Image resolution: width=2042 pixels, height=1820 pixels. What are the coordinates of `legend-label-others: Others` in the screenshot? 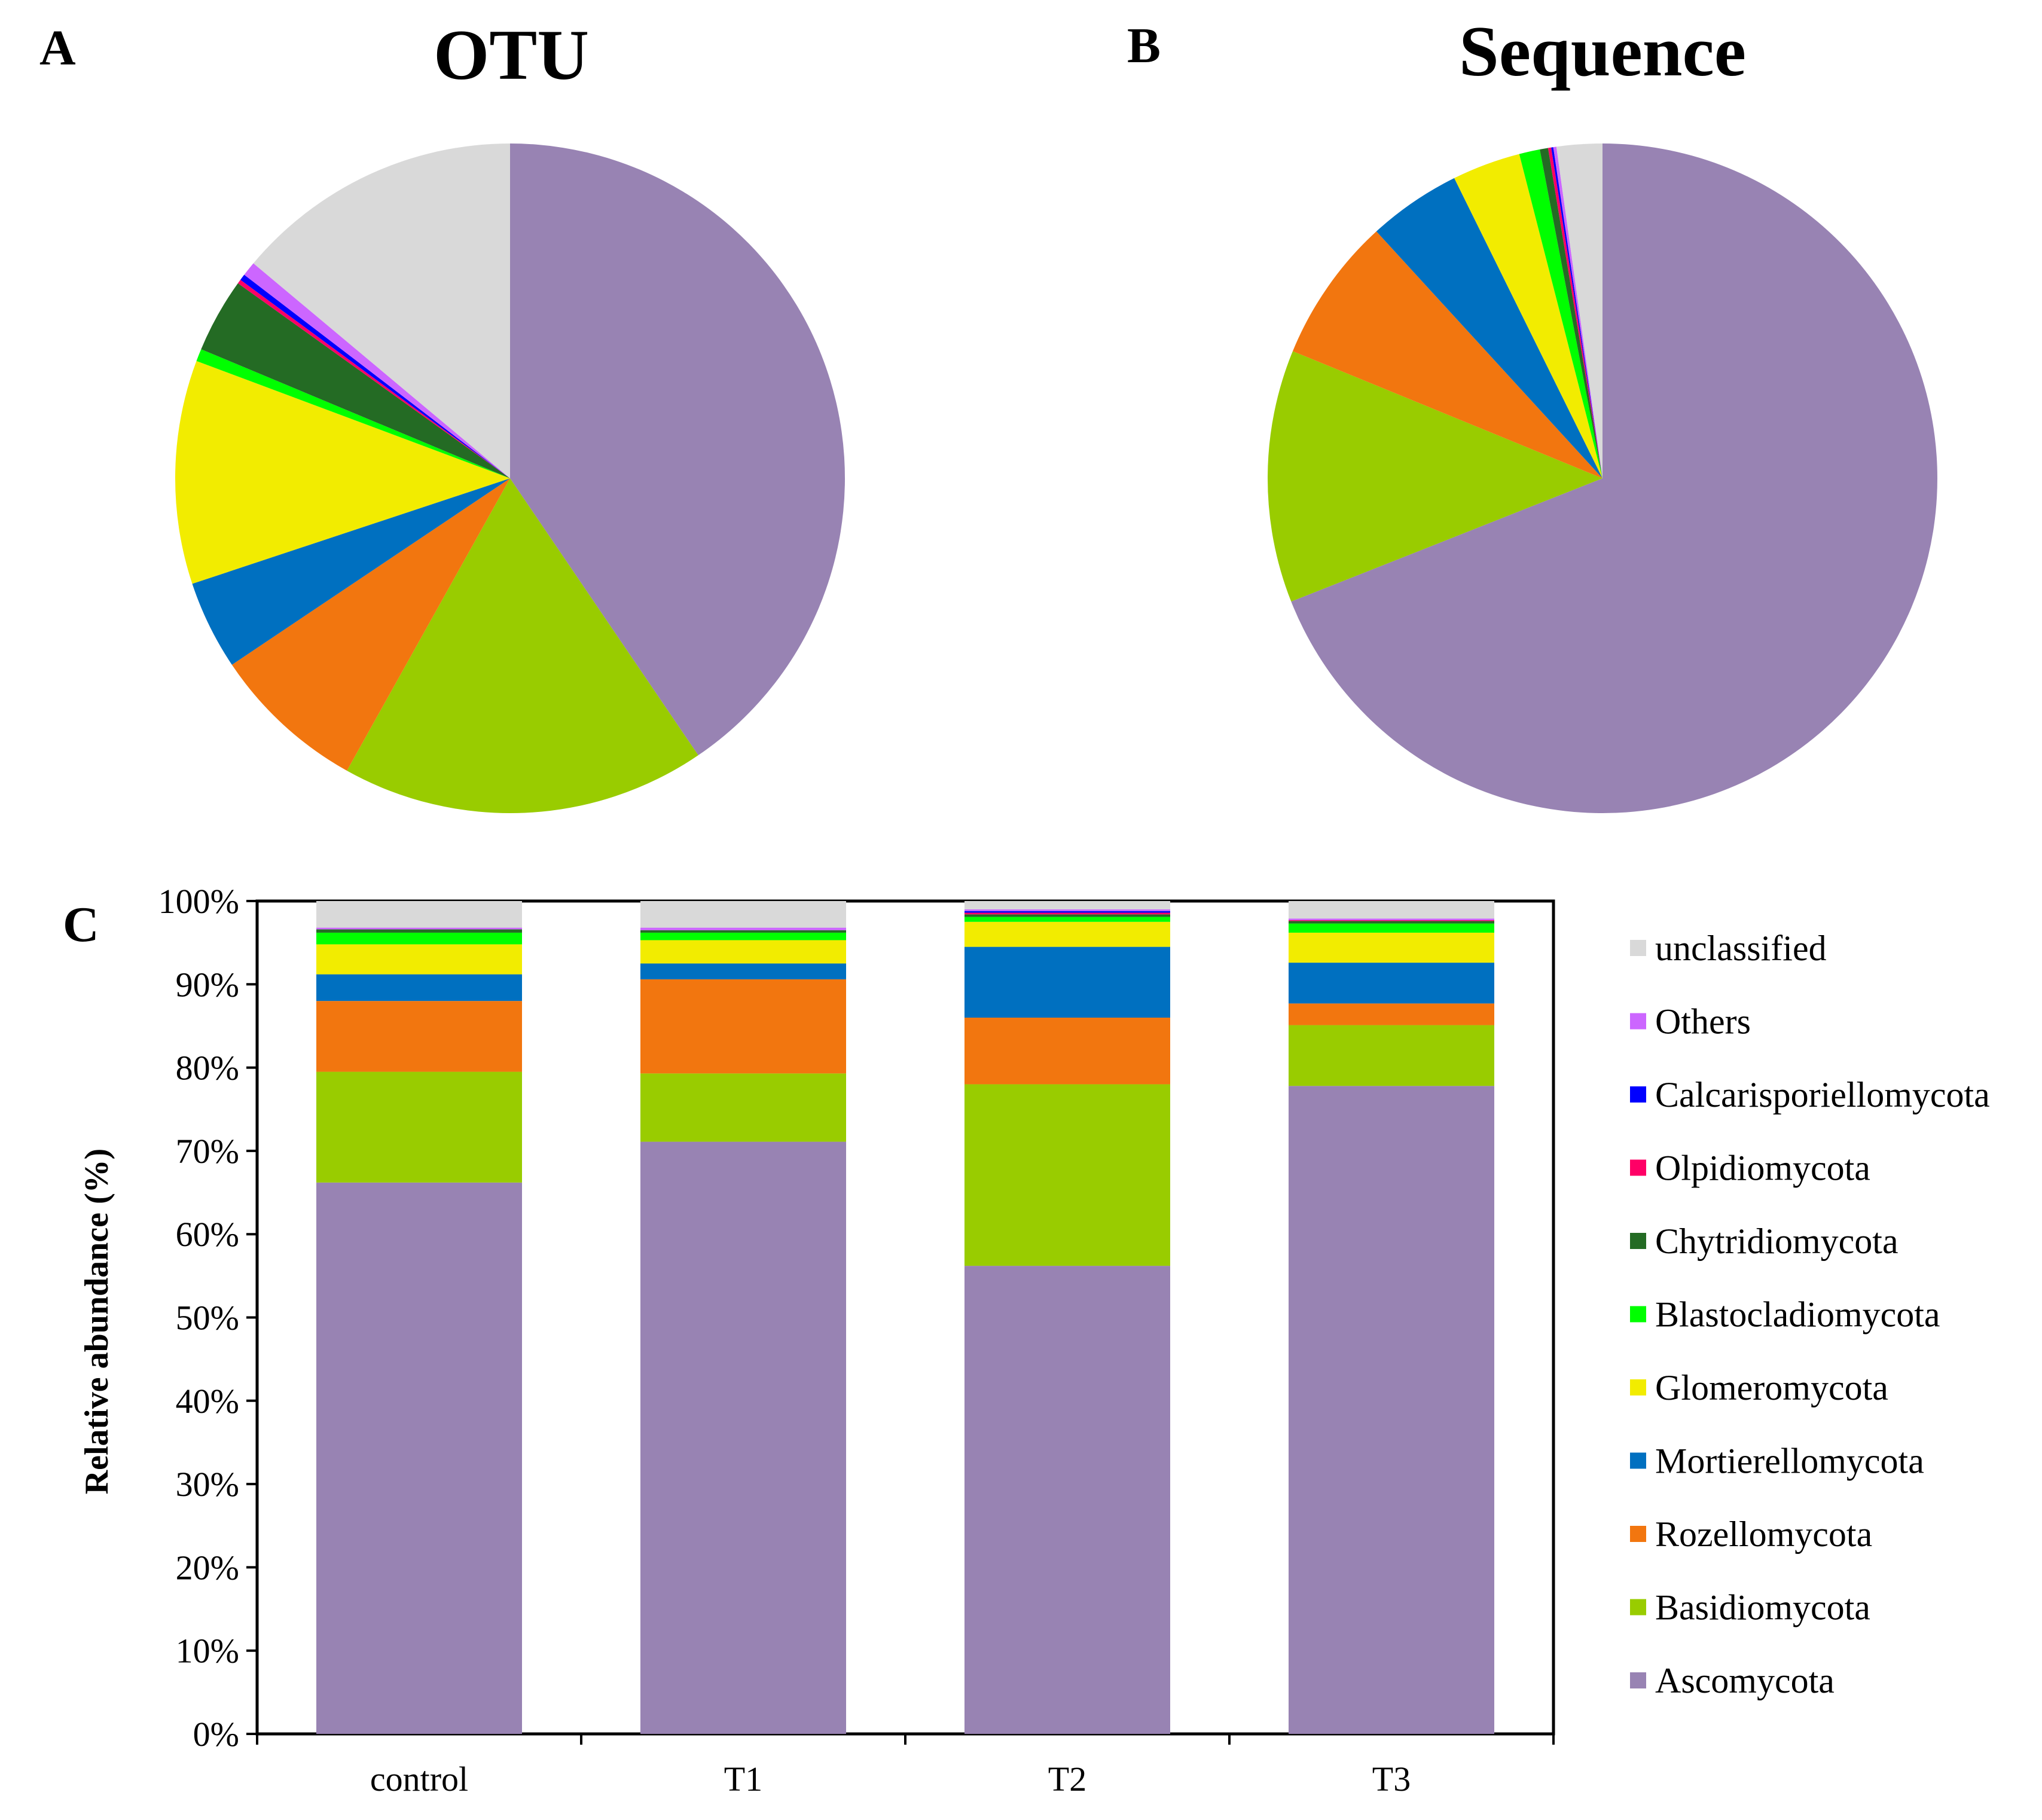 It's located at (1703, 1022).